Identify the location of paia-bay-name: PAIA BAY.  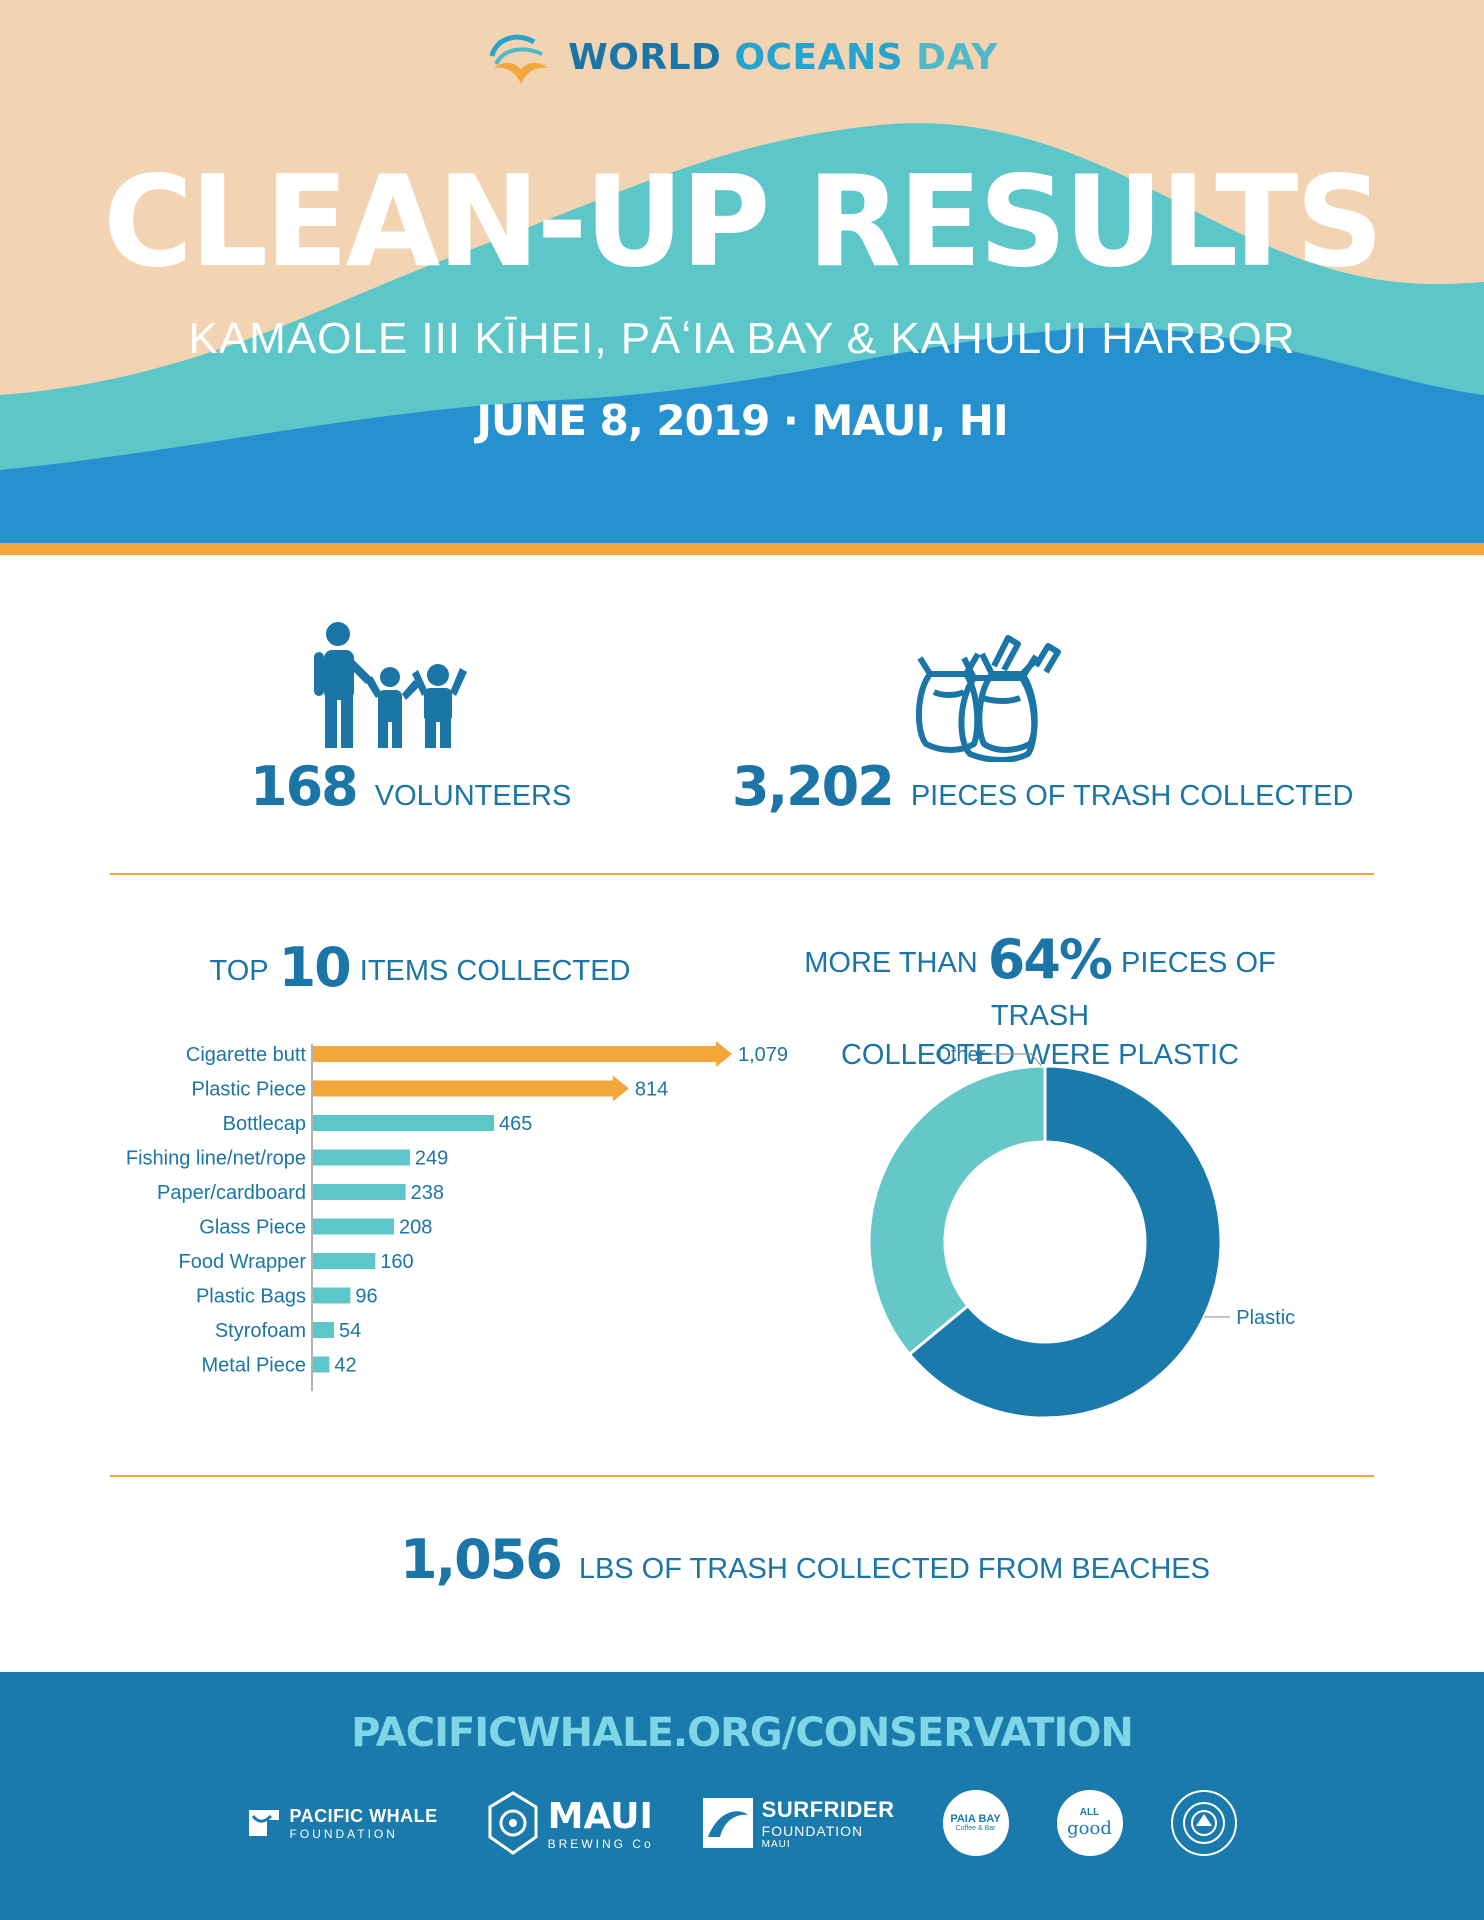
(975, 1819).